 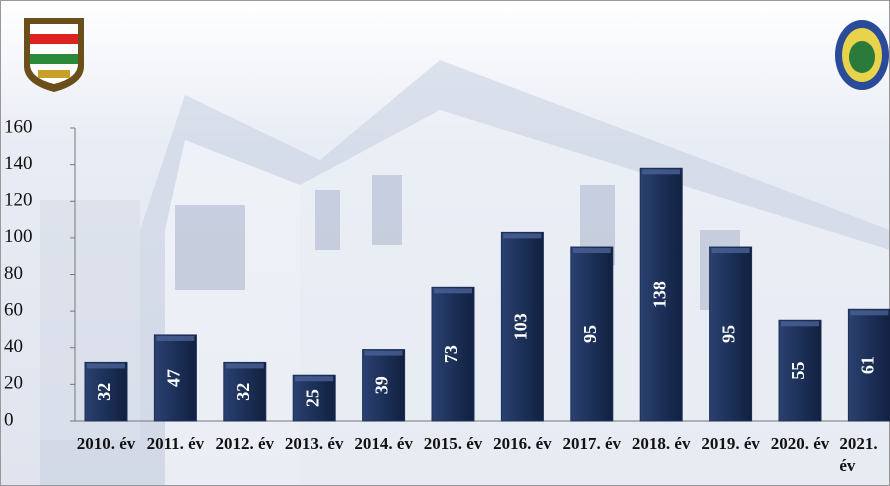 I want to click on x-tick-label: 2015. év, so click(x=453, y=443).